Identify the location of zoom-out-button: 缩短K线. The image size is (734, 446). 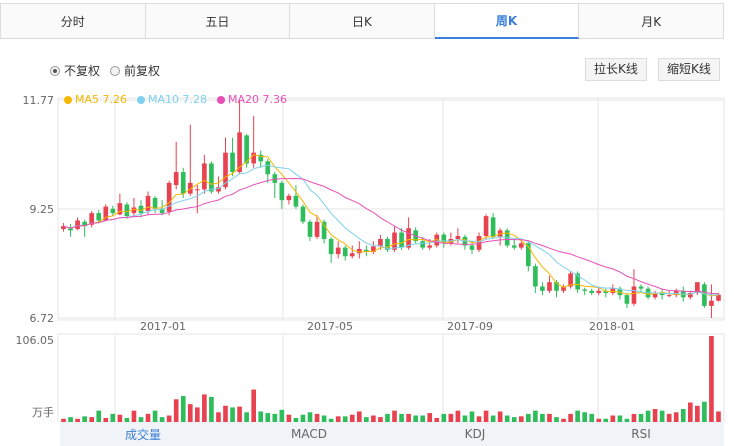
(689, 69).